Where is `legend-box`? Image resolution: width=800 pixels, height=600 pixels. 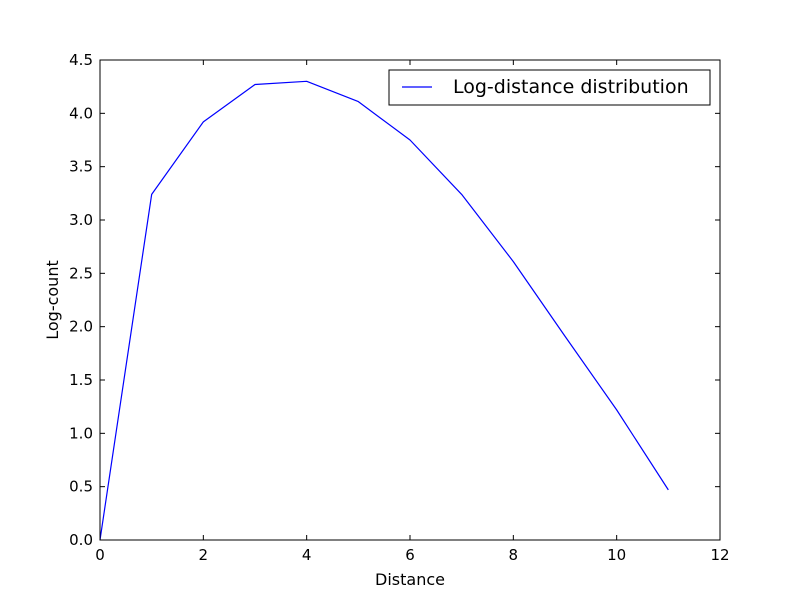
legend-box is located at coordinates (549, 87).